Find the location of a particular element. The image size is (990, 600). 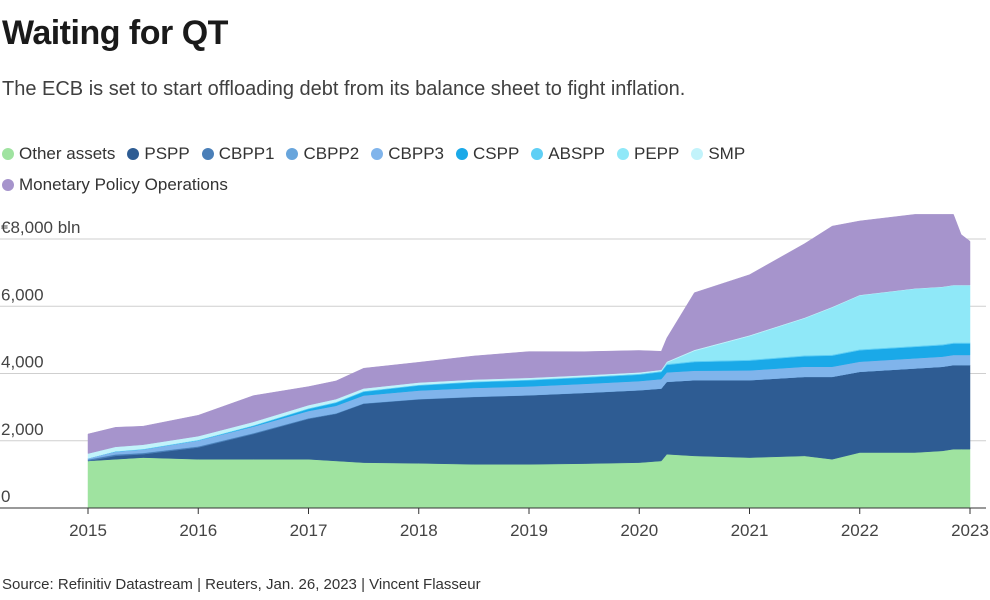

legend-item-cbpp3: CBPP3 is located at coordinates (407, 154).